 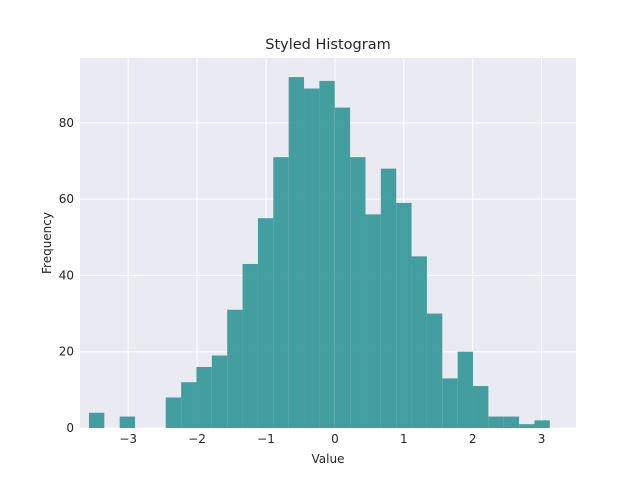 I want to click on y-tick-label: 0, so click(x=70, y=428).